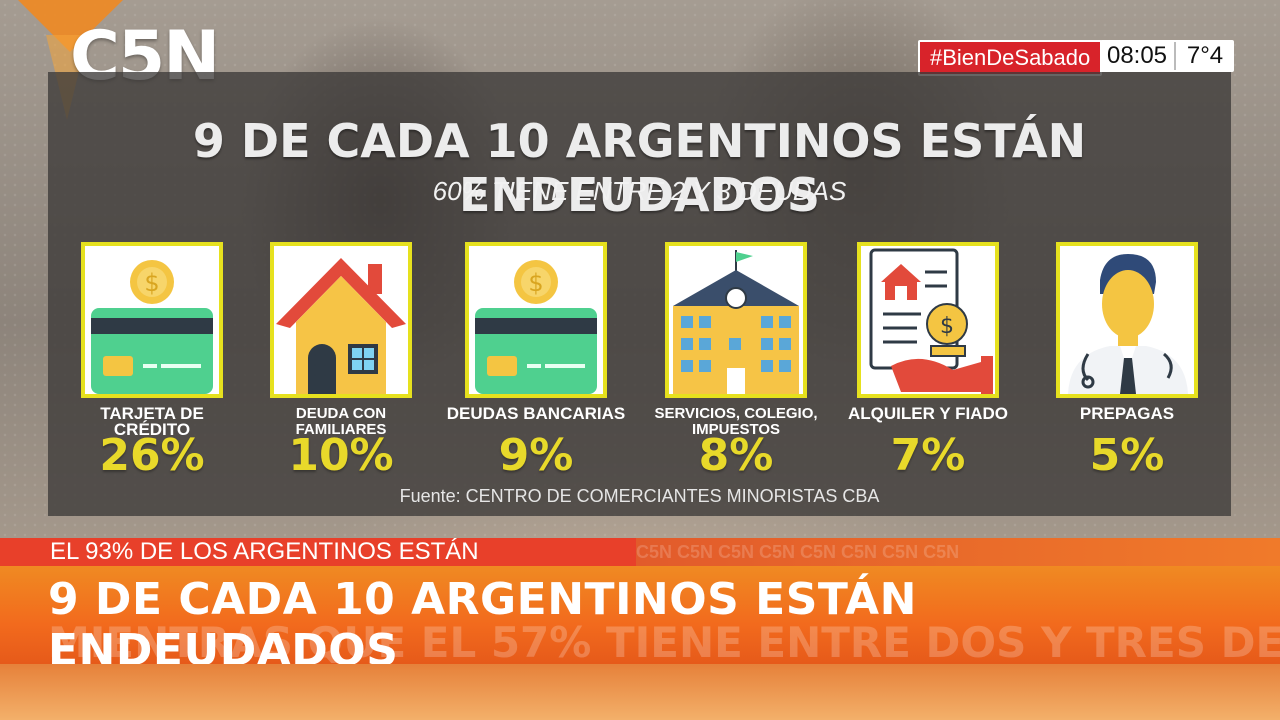  What do you see at coordinates (341, 455) in the screenshot?
I see `debt-percentage: 10%` at bounding box center [341, 455].